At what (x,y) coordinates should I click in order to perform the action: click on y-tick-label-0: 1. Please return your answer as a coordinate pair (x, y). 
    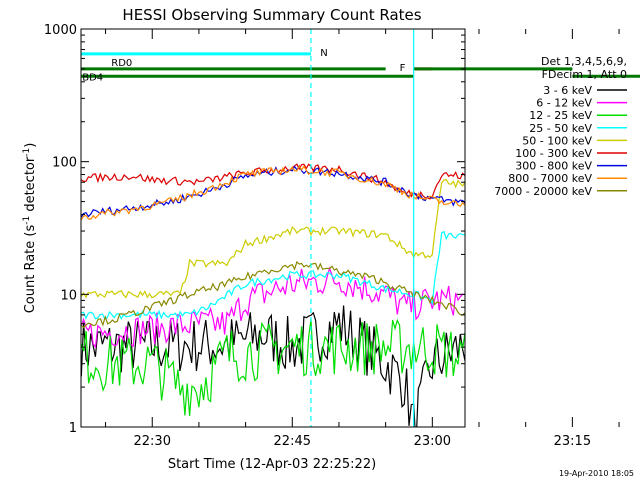
    Looking at the image, I should click on (73, 428).